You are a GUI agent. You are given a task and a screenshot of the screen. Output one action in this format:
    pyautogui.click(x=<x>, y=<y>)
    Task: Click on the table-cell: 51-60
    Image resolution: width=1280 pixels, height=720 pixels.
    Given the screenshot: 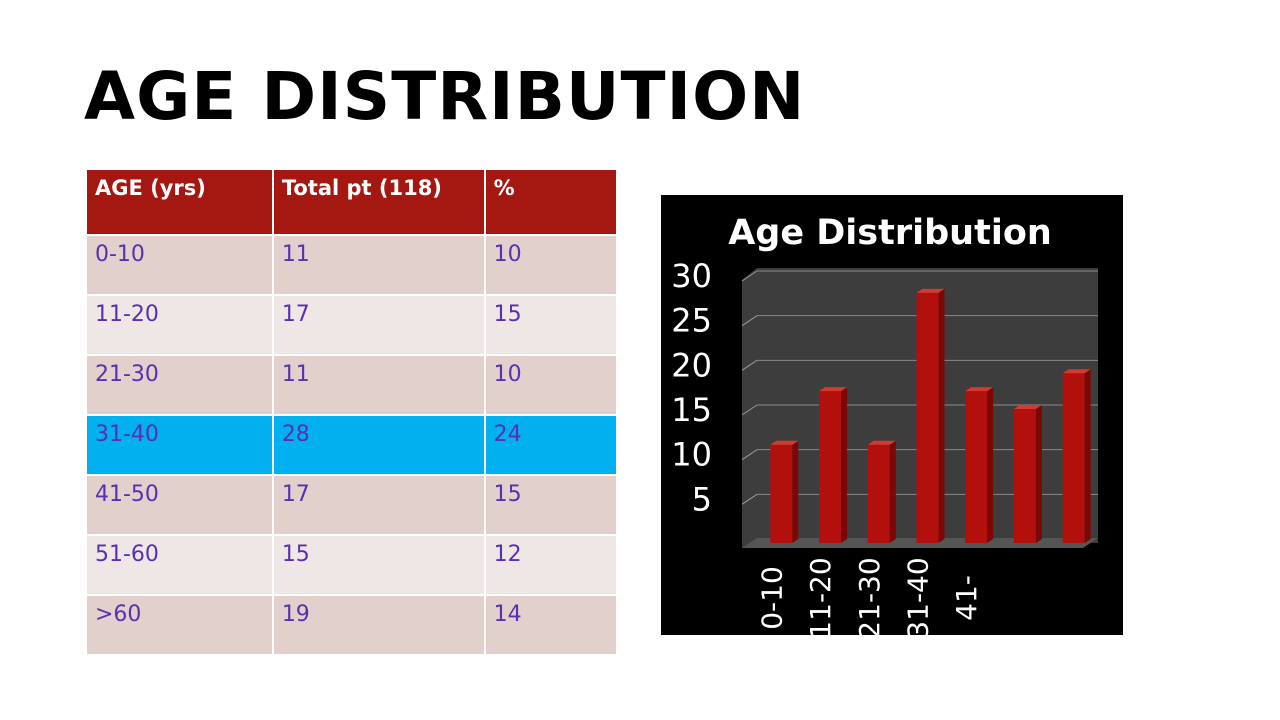 What is the action you would take?
    pyautogui.click(x=179, y=565)
    